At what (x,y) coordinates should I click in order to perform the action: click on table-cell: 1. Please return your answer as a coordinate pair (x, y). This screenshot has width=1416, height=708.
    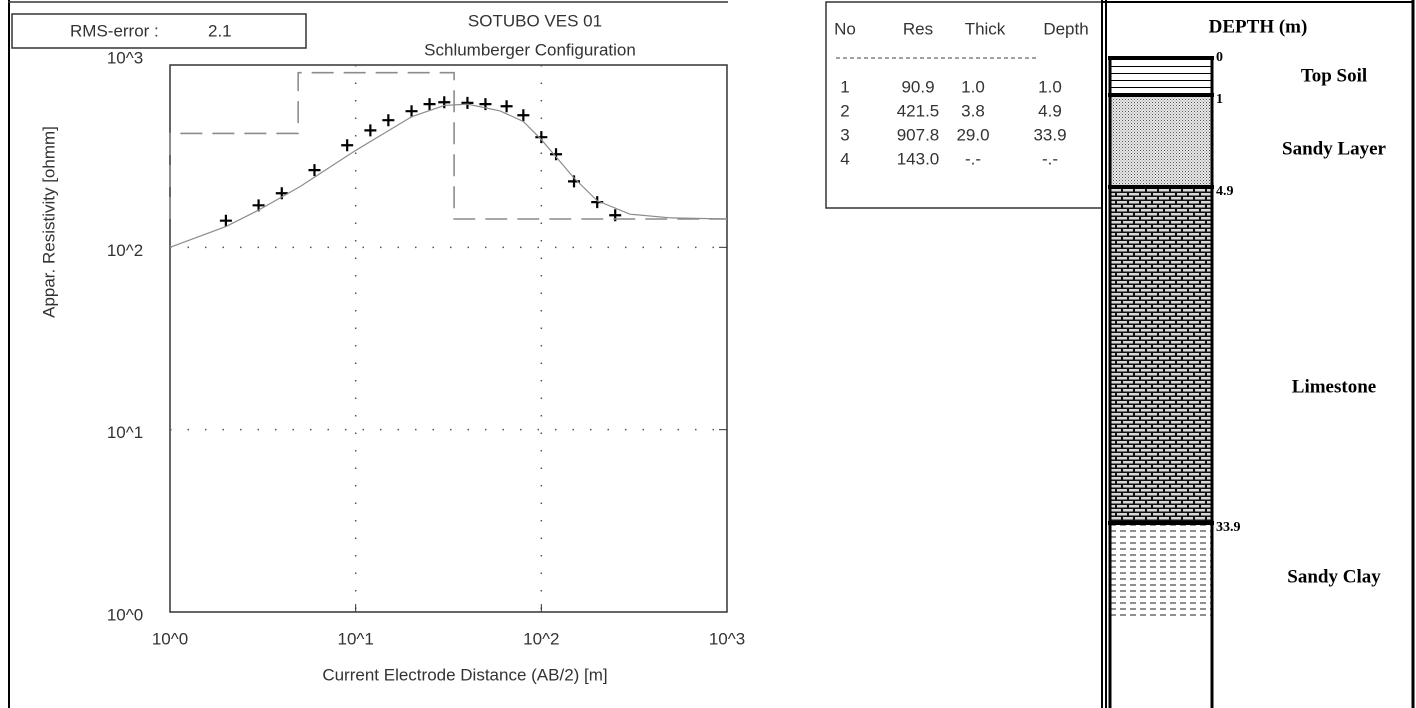
    Looking at the image, I should click on (844, 86).